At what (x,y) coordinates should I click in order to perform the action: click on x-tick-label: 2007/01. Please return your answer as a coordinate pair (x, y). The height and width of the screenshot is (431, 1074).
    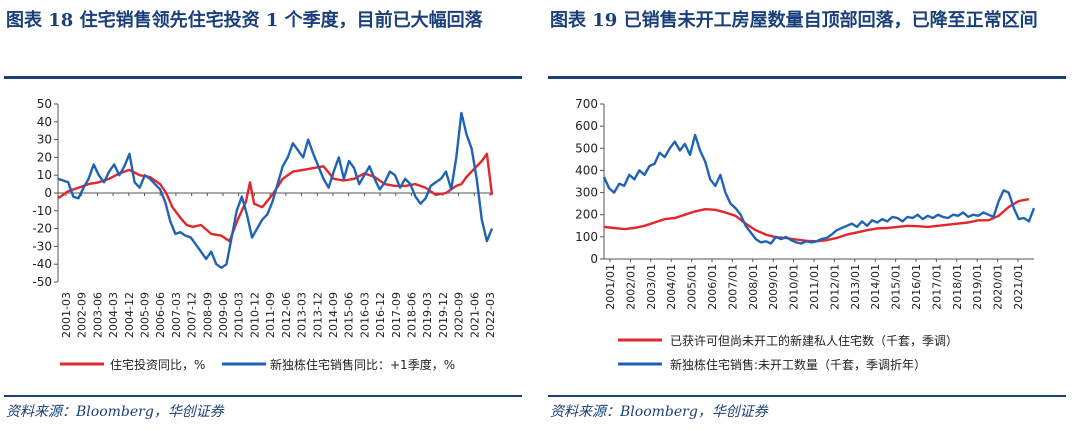
    Looking at the image, I should click on (732, 287).